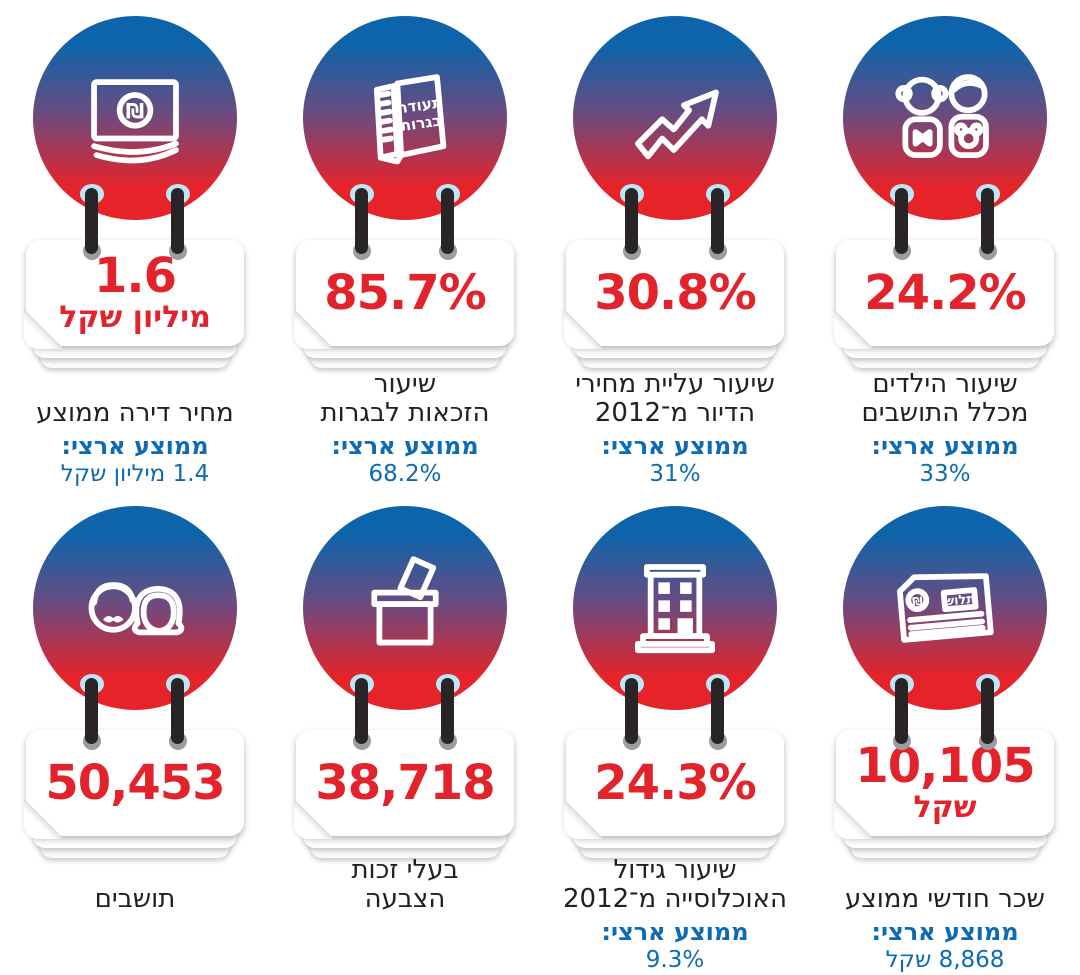  I want to click on calendar-sheet: 24.2%, so click(945, 307).